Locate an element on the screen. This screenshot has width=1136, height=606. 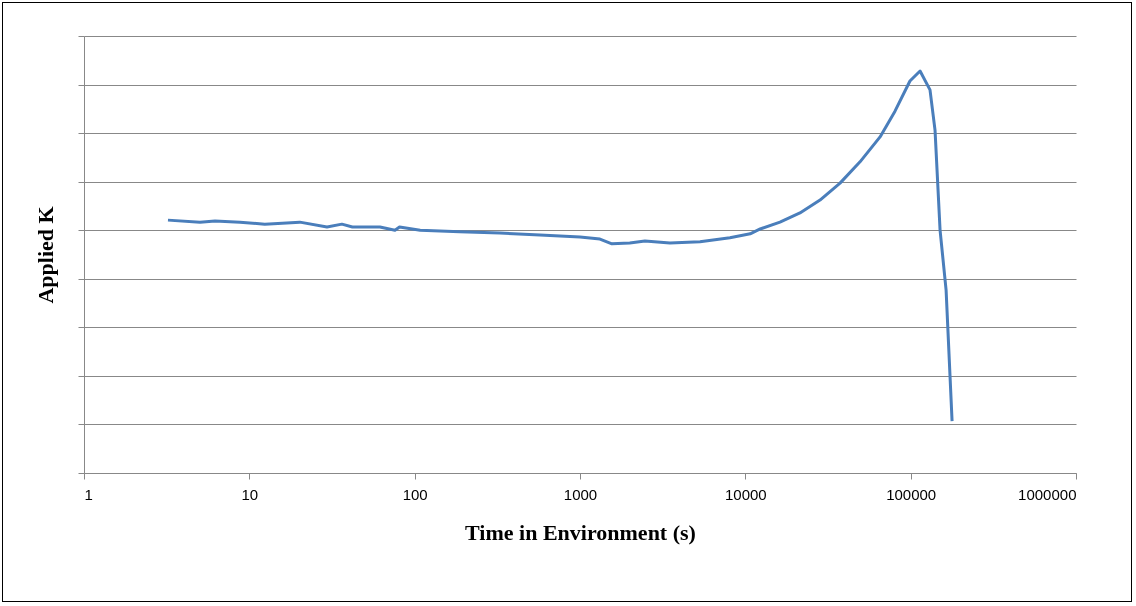
x-tick-label: 10 is located at coordinates (250, 494).